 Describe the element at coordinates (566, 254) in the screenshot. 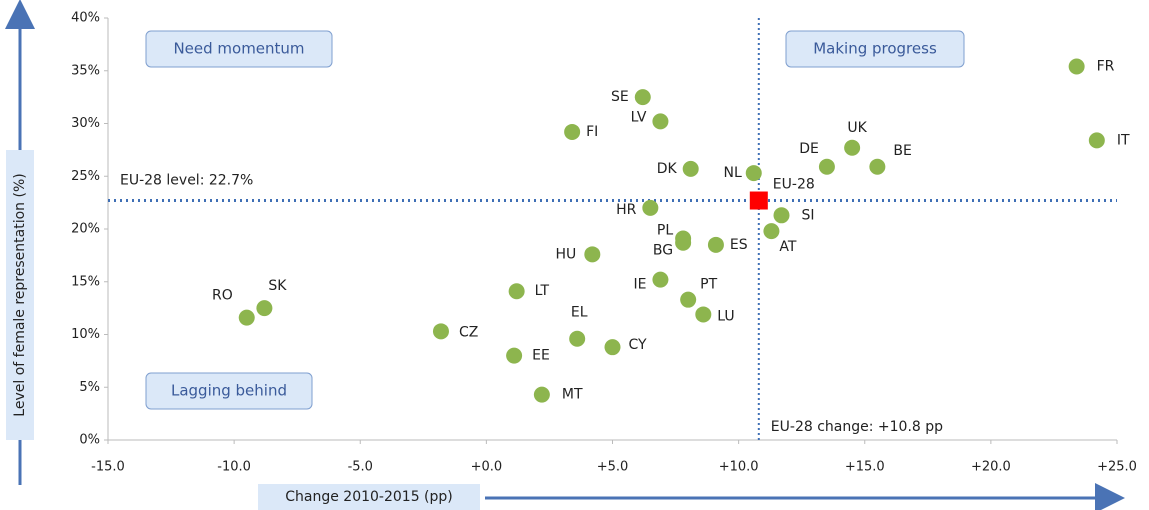

I see `point-label: HU` at that location.